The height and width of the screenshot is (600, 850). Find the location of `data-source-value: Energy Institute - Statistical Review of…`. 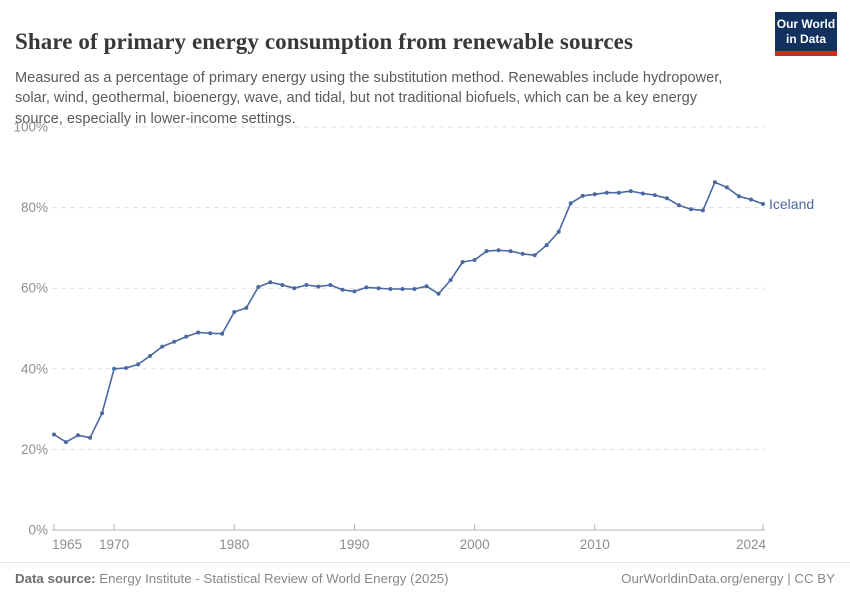

data-source-value: Energy Institute - Statistical Review of… is located at coordinates (272, 578).